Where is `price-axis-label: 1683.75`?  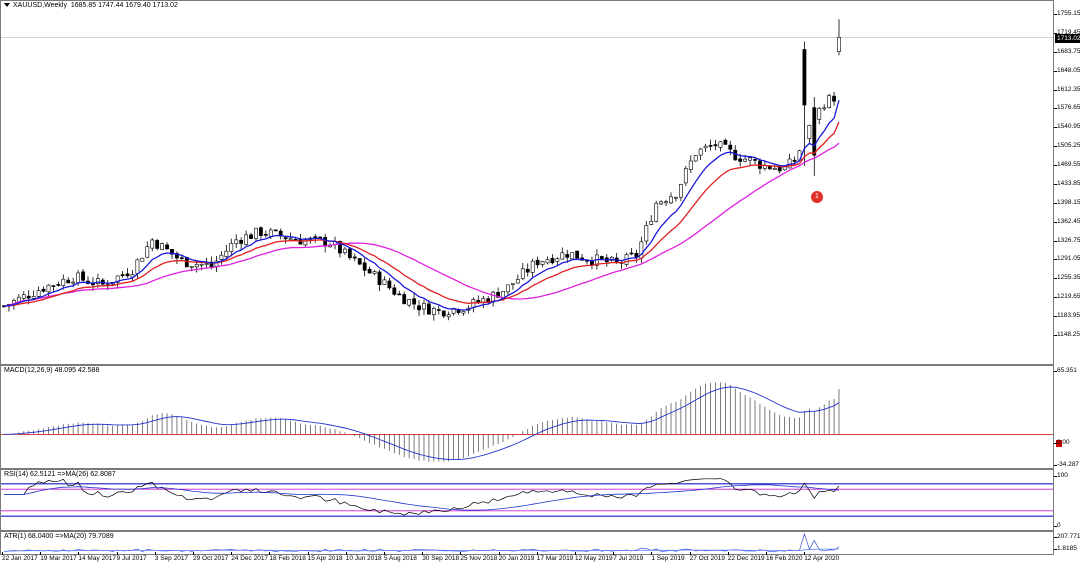 price-axis-label: 1683.75 is located at coordinates (1067, 51).